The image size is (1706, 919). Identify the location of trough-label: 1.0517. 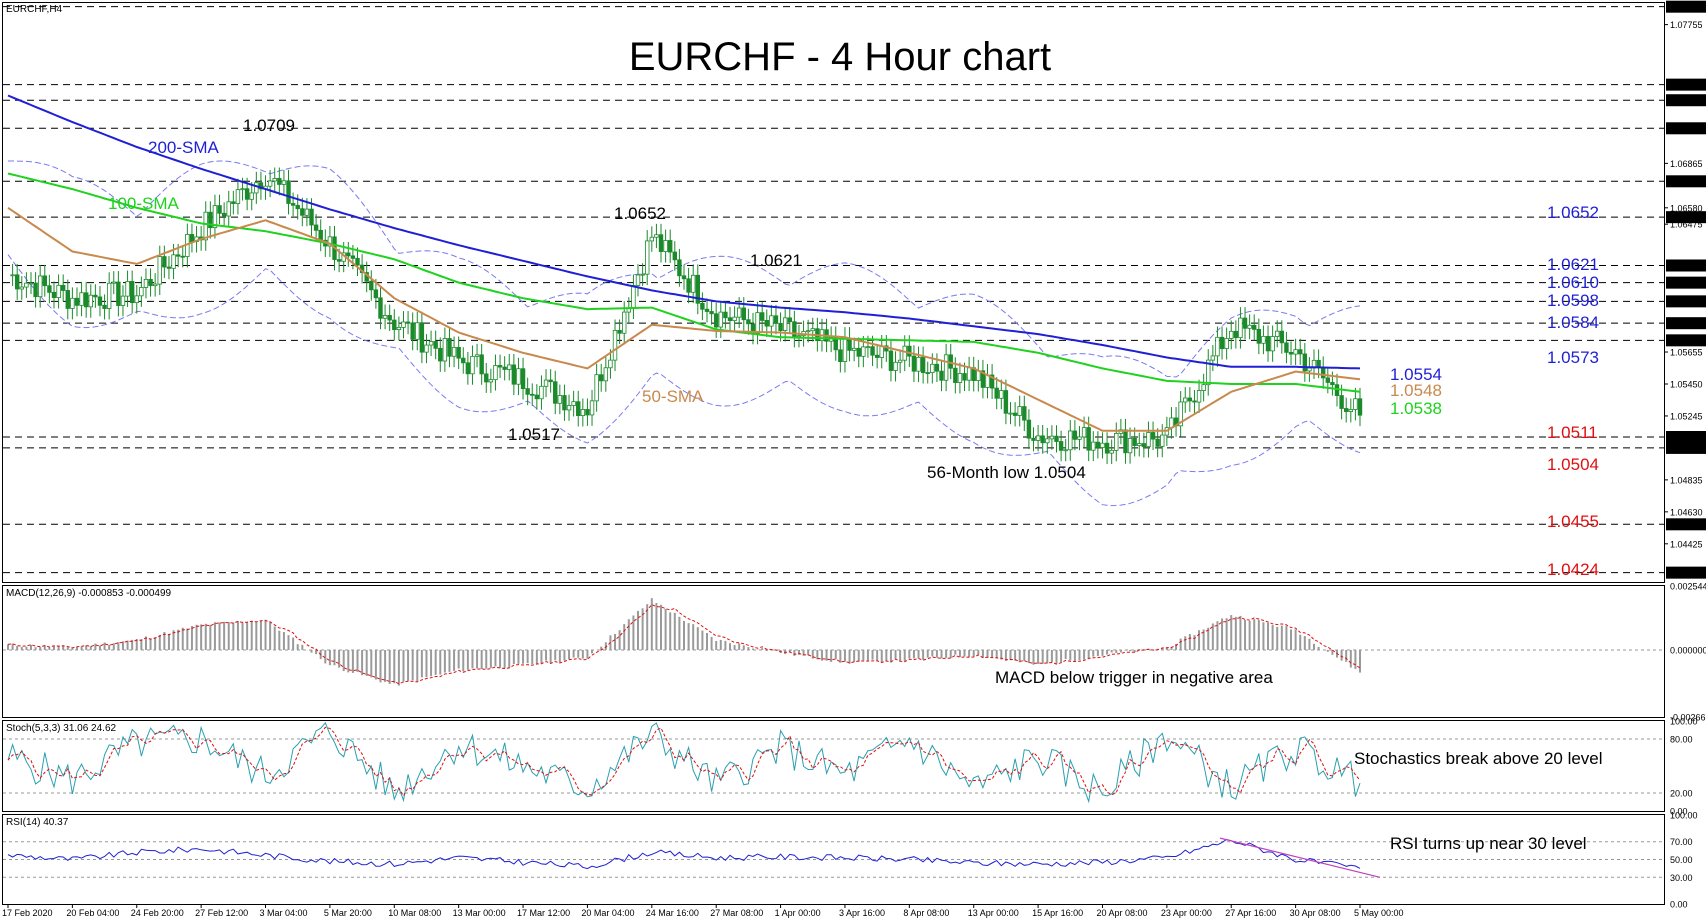
(534, 434).